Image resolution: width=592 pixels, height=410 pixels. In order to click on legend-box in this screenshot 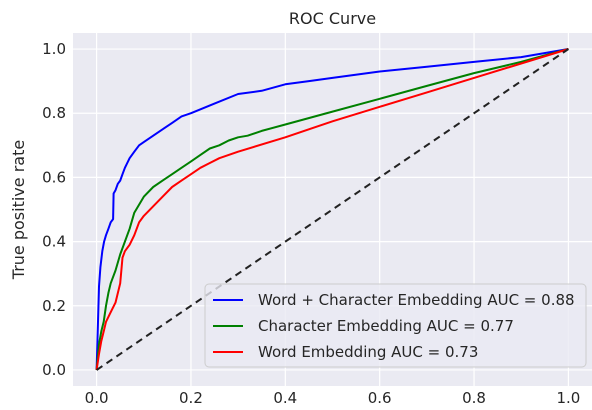, I will do `click(395, 325)`.